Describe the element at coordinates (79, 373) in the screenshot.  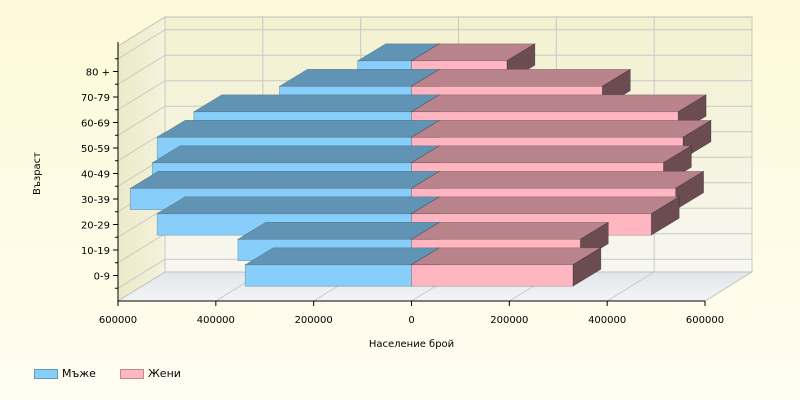
I see `legend-label-male: Мъже` at that location.